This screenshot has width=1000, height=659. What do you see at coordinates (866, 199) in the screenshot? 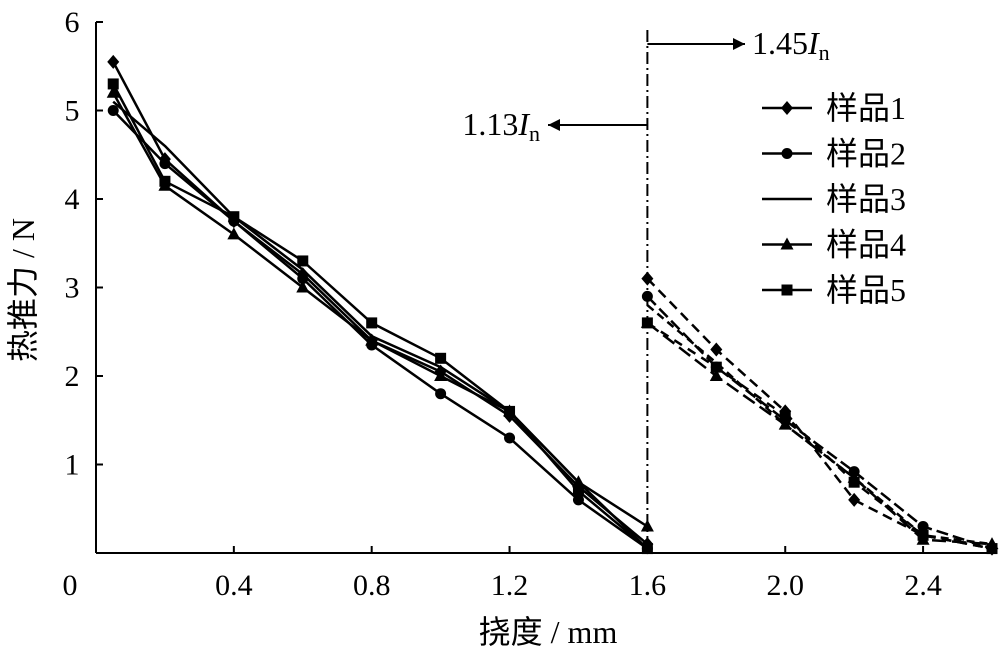
I see `legend-label: 样品3` at bounding box center [866, 199].